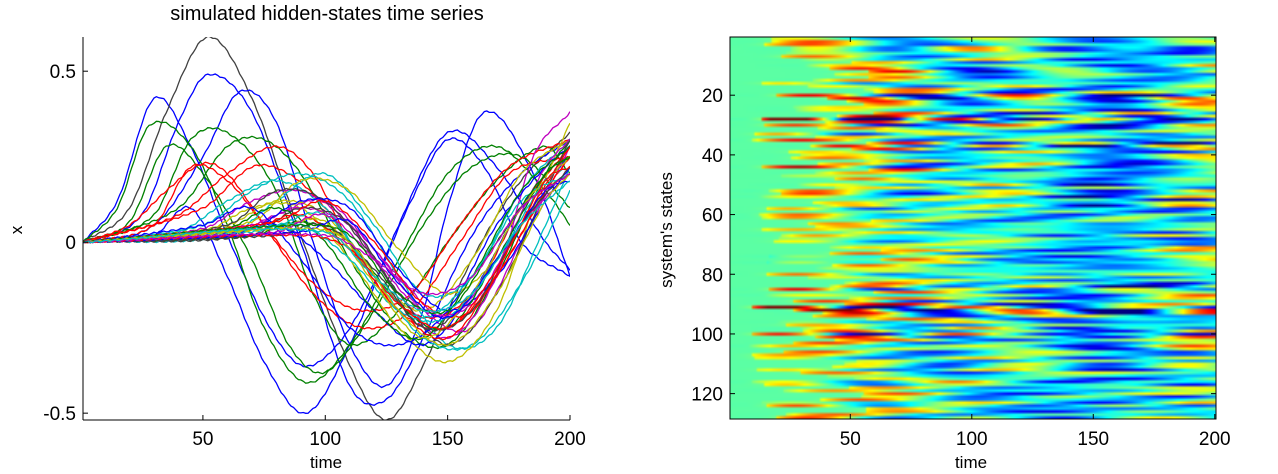 Image resolution: width=1278 pixels, height=474 pixels. Describe the element at coordinates (326, 462) in the screenshot. I see `x-axis-label: time` at that location.